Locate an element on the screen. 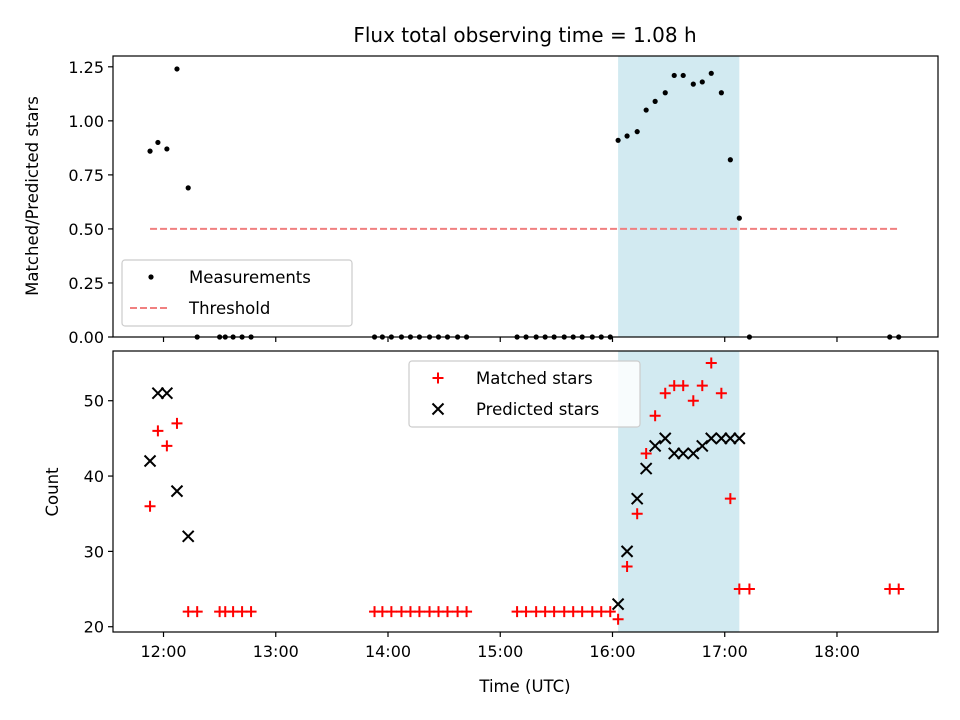 This screenshot has height=720, width=960. legend-marker-x is located at coordinates (438, 409).